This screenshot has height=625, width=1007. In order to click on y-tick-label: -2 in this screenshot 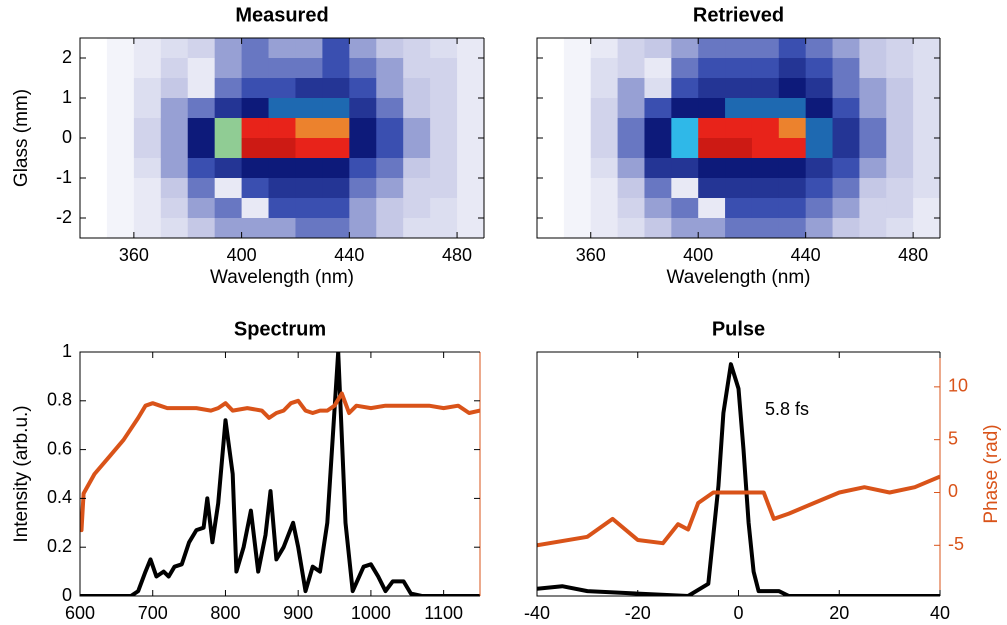, I will do `click(64, 217)`.